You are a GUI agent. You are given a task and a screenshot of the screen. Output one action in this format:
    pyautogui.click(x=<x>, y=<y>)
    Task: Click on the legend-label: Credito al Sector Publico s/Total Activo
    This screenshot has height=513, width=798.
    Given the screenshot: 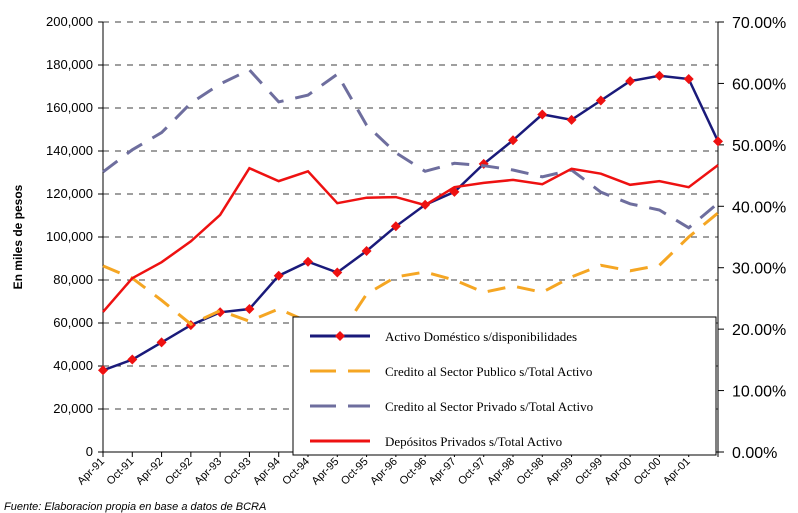 What is the action you would take?
    pyautogui.click(x=488, y=371)
    